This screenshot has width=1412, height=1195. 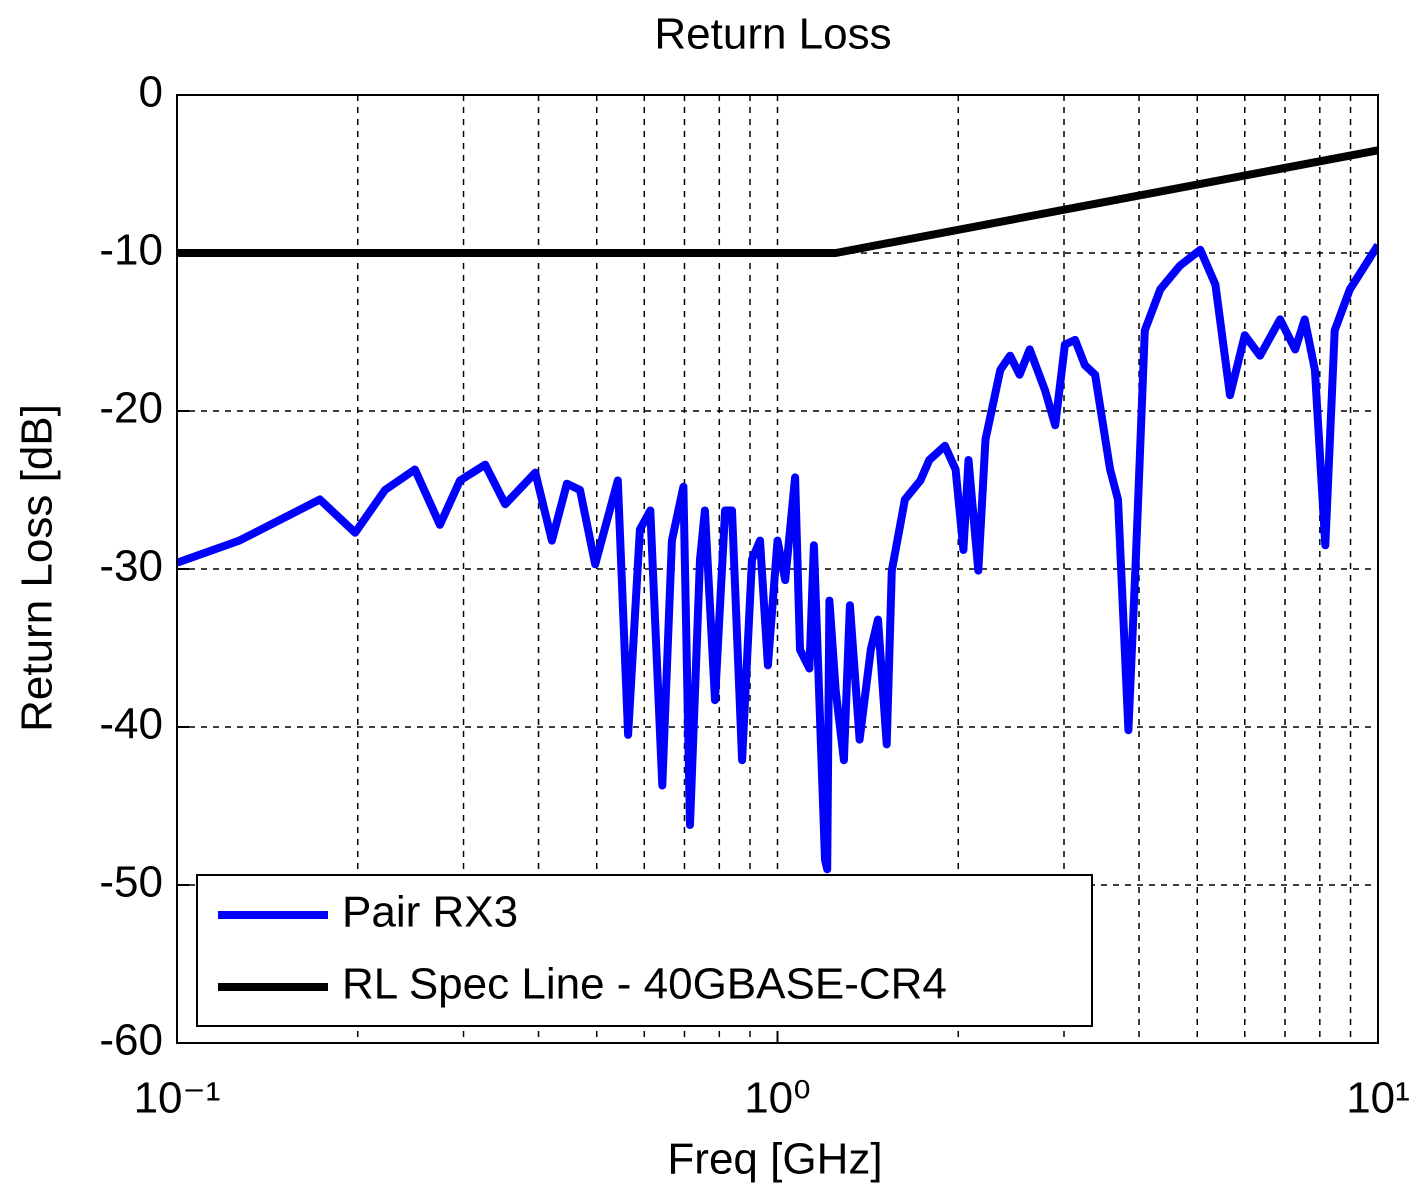 I want to click on legend-label: RL Spec Line - 40GBASE-CR4, so click(x=644, y=984).